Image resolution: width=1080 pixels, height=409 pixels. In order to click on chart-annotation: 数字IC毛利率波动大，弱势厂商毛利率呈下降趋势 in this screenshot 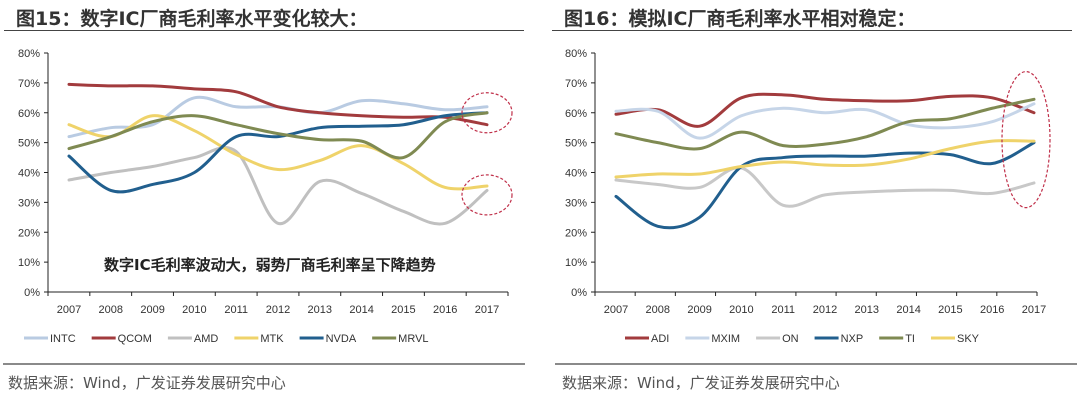, I will do `click(270, 265)`.